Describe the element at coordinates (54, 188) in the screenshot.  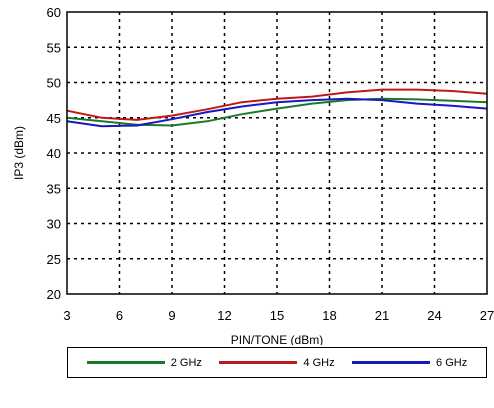
I see `y-tick-label: 35` at that location.